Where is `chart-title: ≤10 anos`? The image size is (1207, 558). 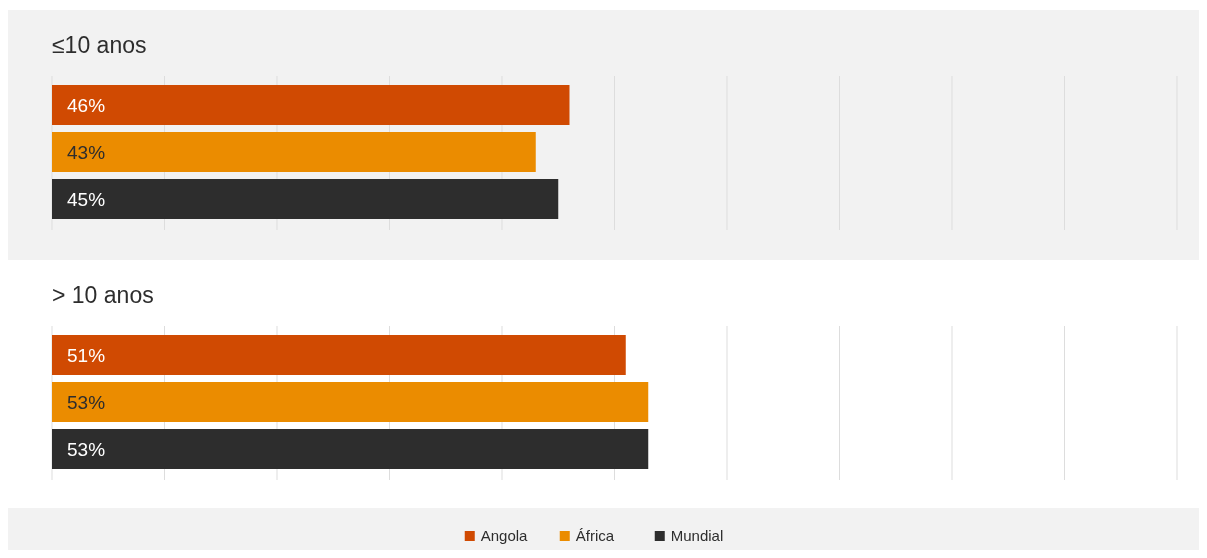 chart-title: ≤10 anos is located at coordinates (99, 45).